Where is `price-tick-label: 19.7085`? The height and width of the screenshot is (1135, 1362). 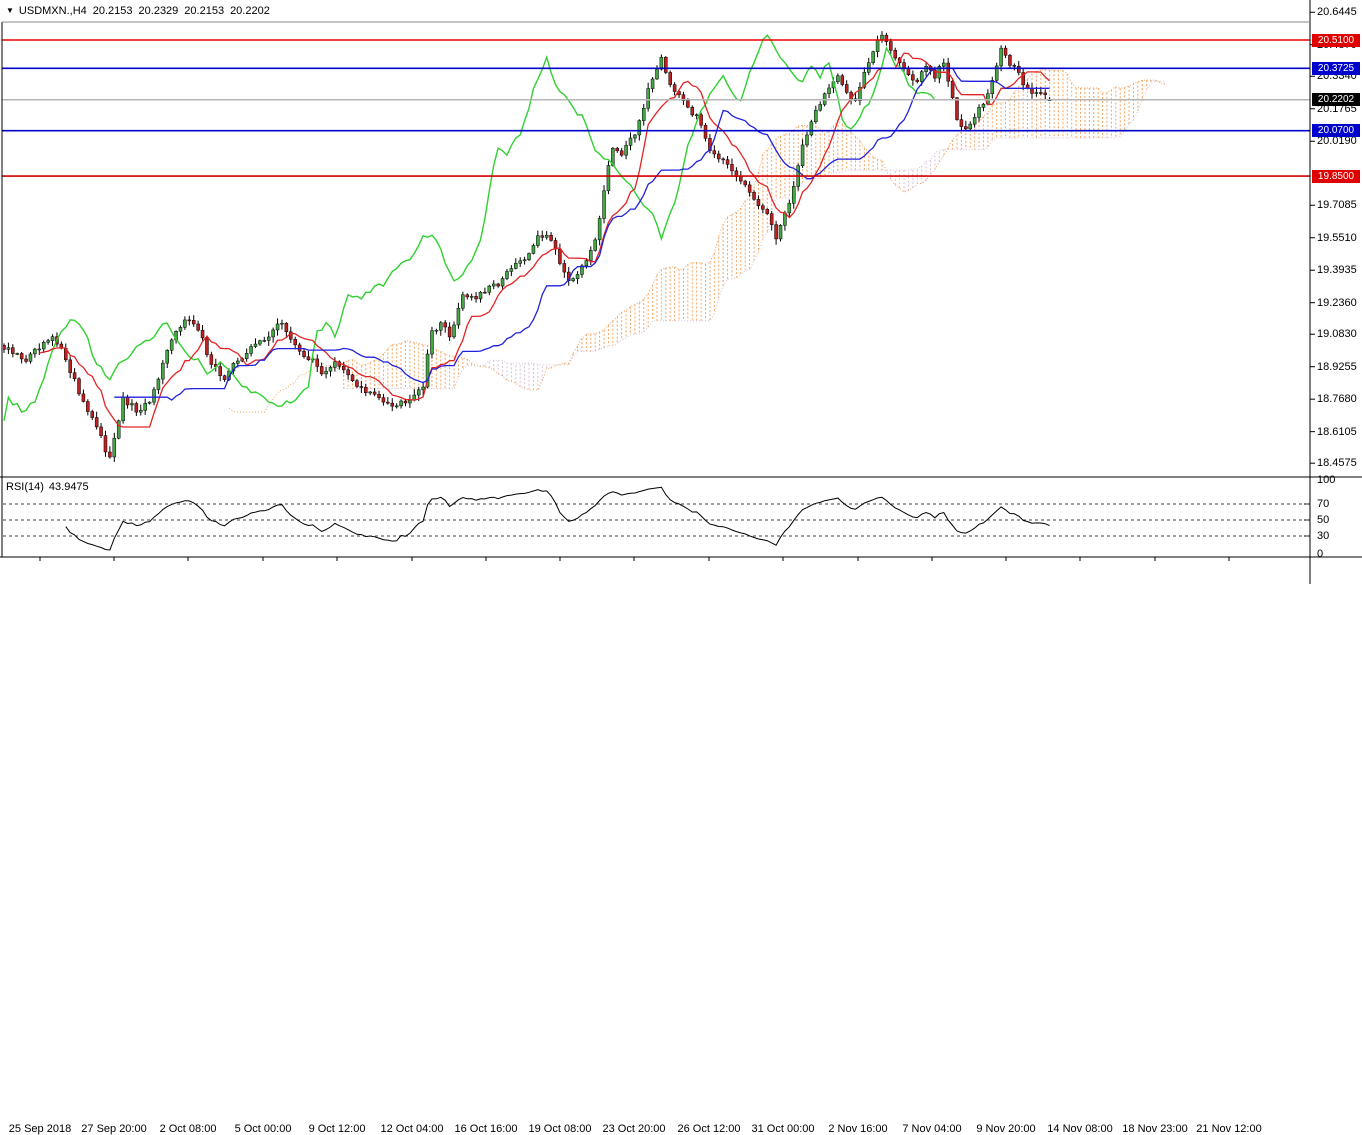
price-tick-label: 19.7085 is located at coordinates (1337, 205).